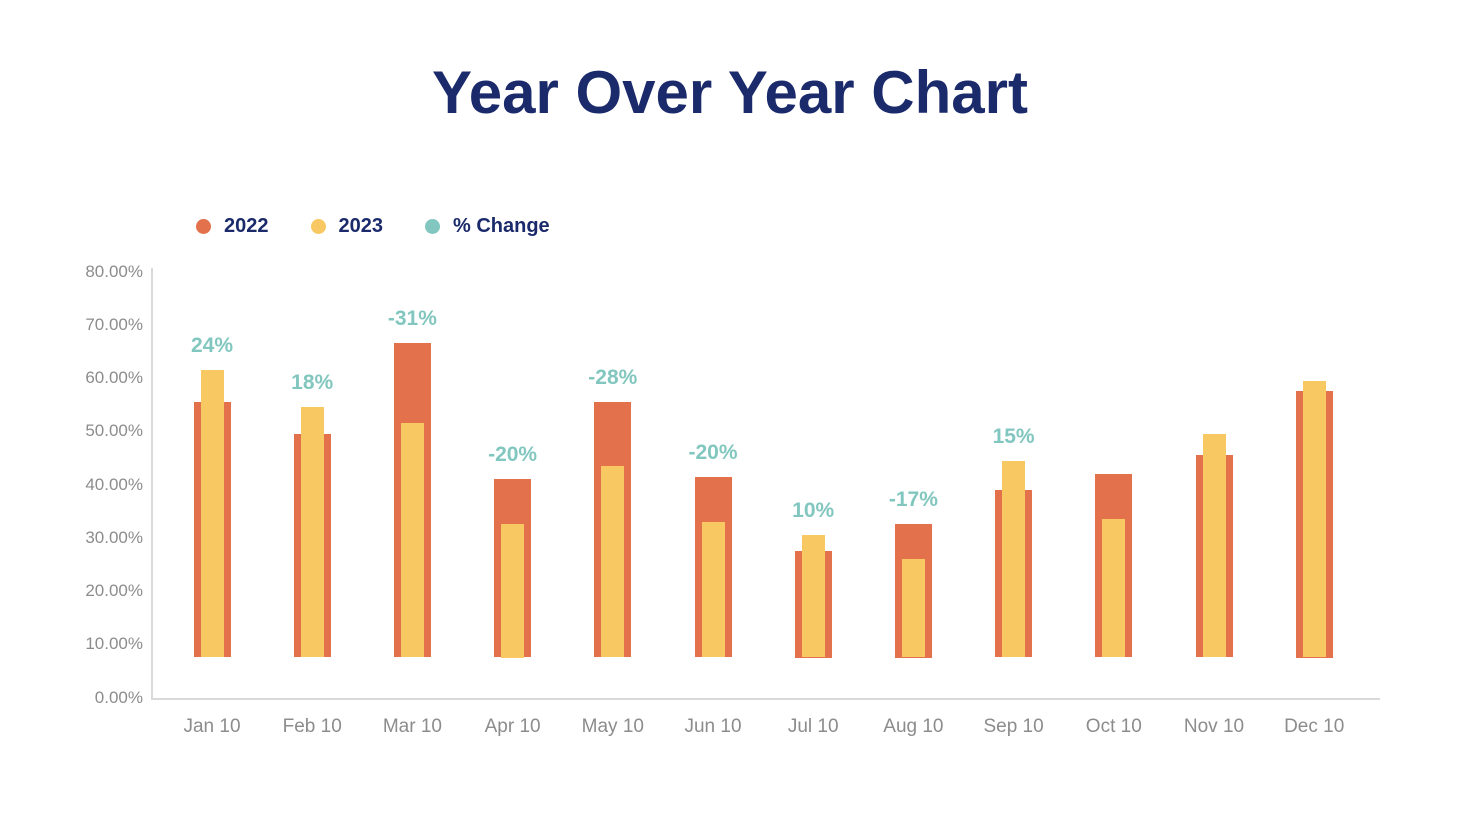 This screenshot has height=821, width=1460. Describe the element at coordinates (114, 484) in the screenshot. I see `y-axis-tick-label: 40.00%` at that location.